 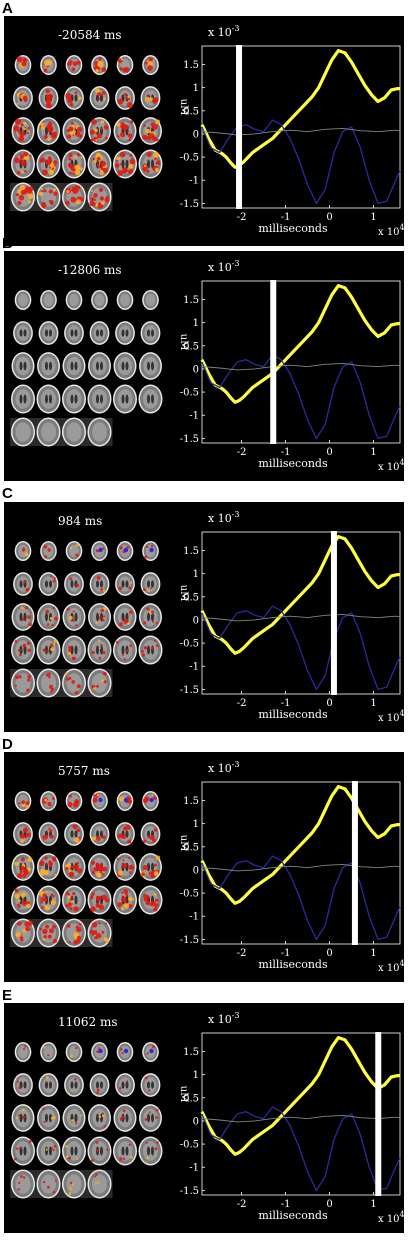 What do you see at coordinates (7, 744) in the screenshot?
I see `panel-letter: D` at bounding box center [7, 744].